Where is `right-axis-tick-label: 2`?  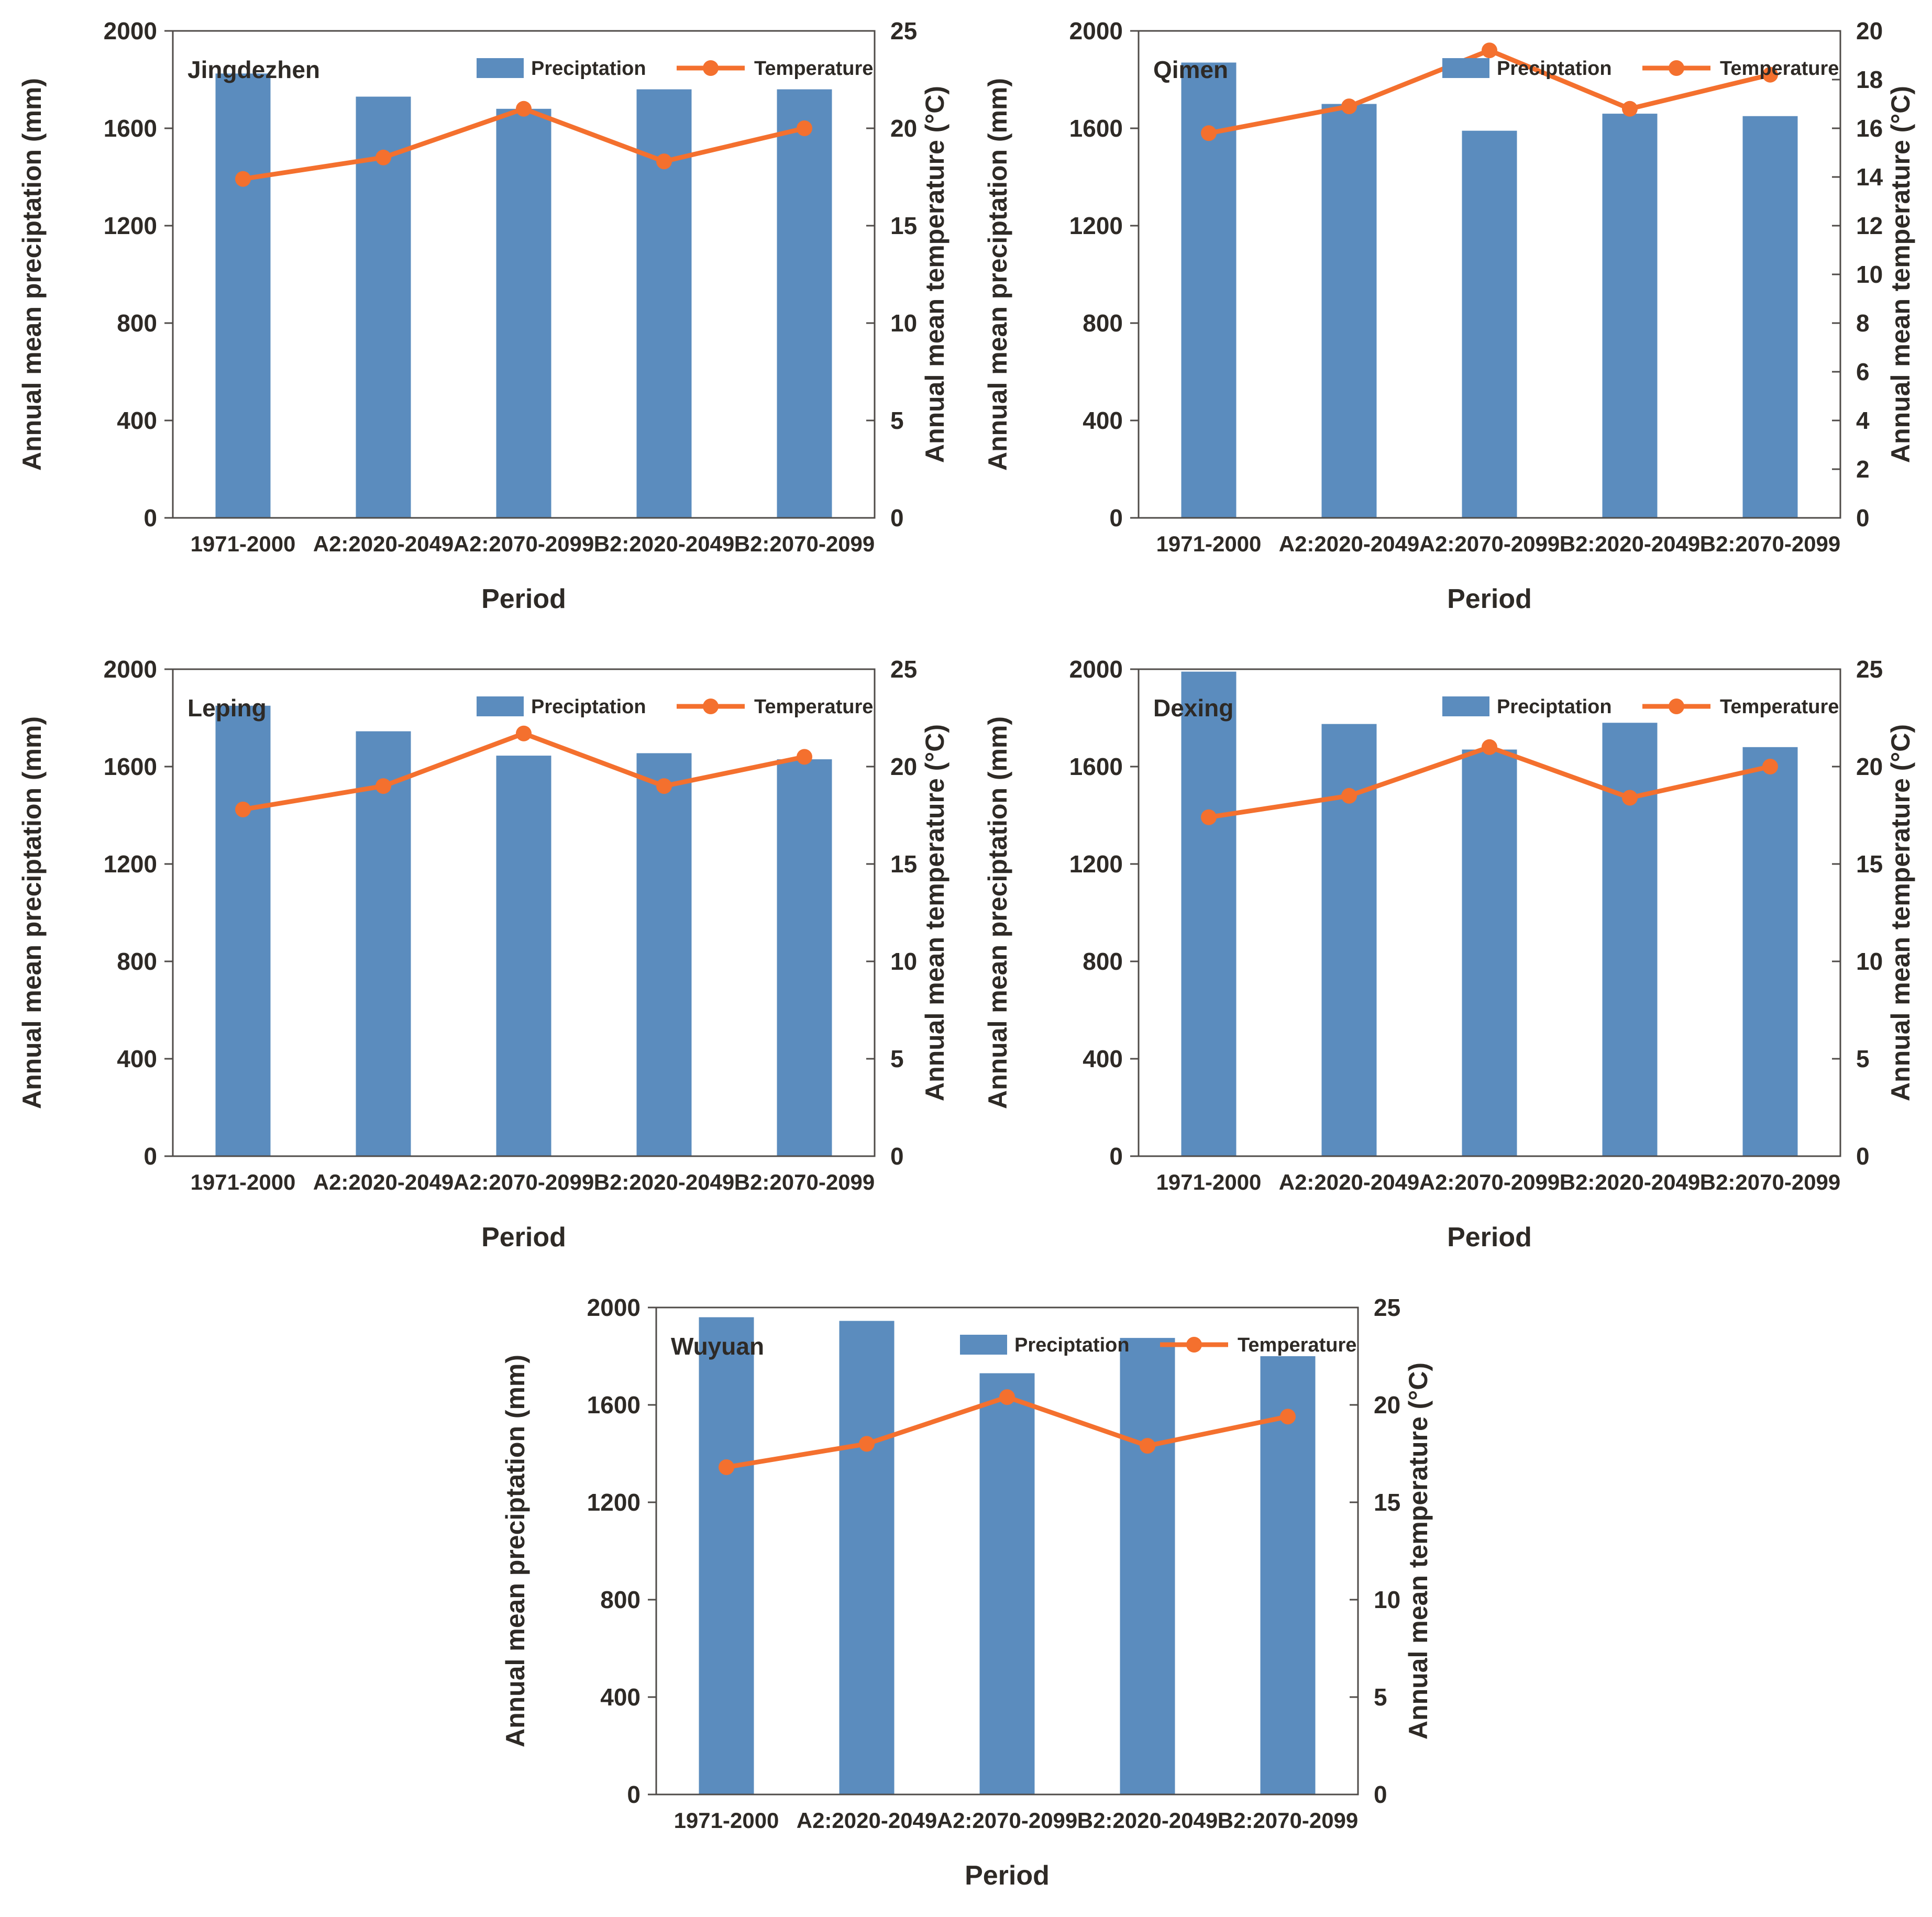 right-axis-tick-label: 2 is located at coordinates (1863, 469).